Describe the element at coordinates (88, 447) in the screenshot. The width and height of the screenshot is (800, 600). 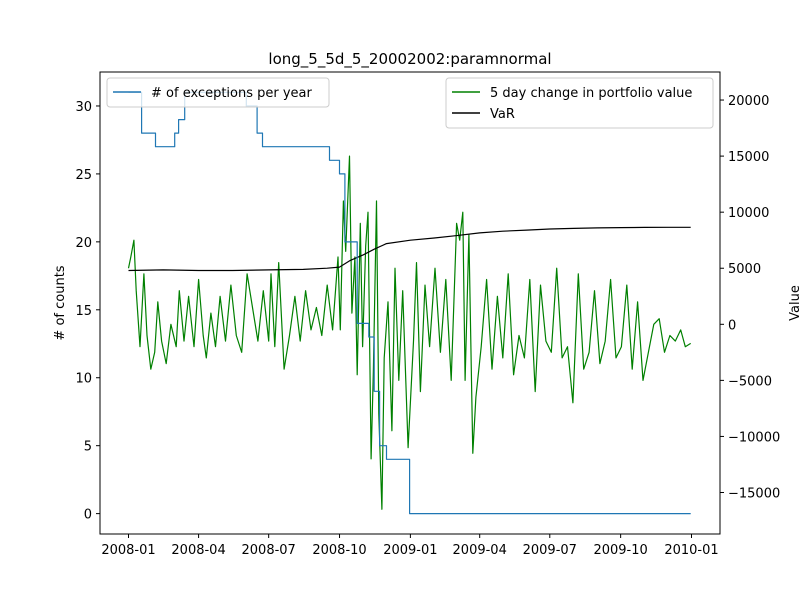
I see `left-tick-label: 5` at that location.